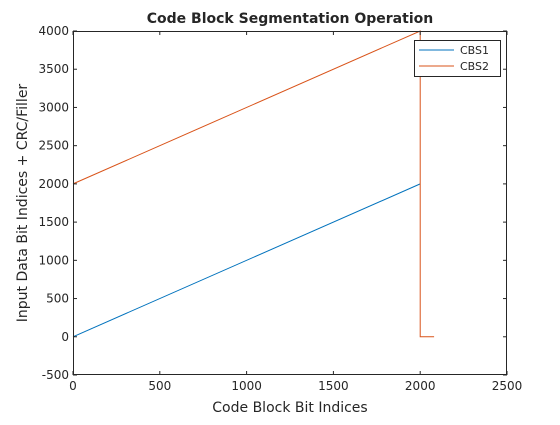 The image size is (560, 425). Describe the element at coordinates (53, 184) in the screenshot. I see `y-tick-label: 2000` at that location.